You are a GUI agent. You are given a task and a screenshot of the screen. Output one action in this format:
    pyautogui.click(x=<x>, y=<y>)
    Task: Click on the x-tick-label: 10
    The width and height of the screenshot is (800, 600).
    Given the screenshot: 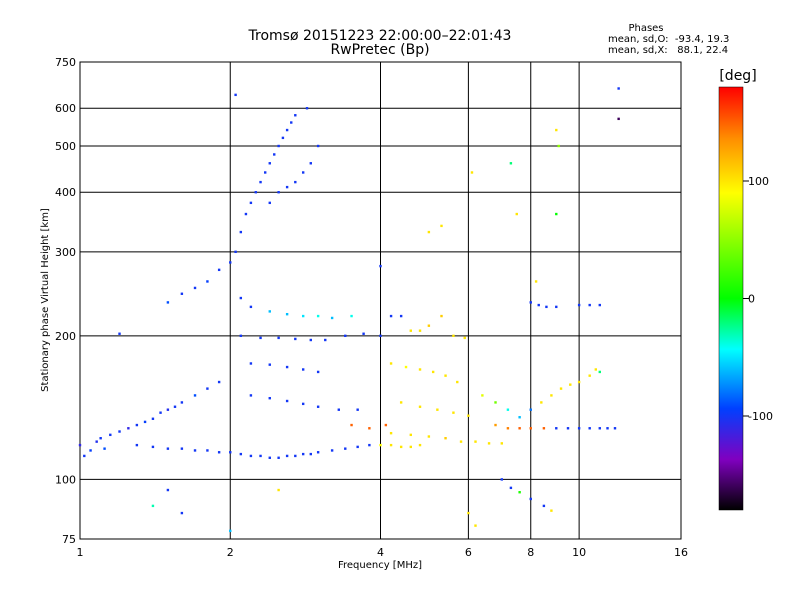 What is the action you would take?
    pyautogui.click(x=579, y=552)
    